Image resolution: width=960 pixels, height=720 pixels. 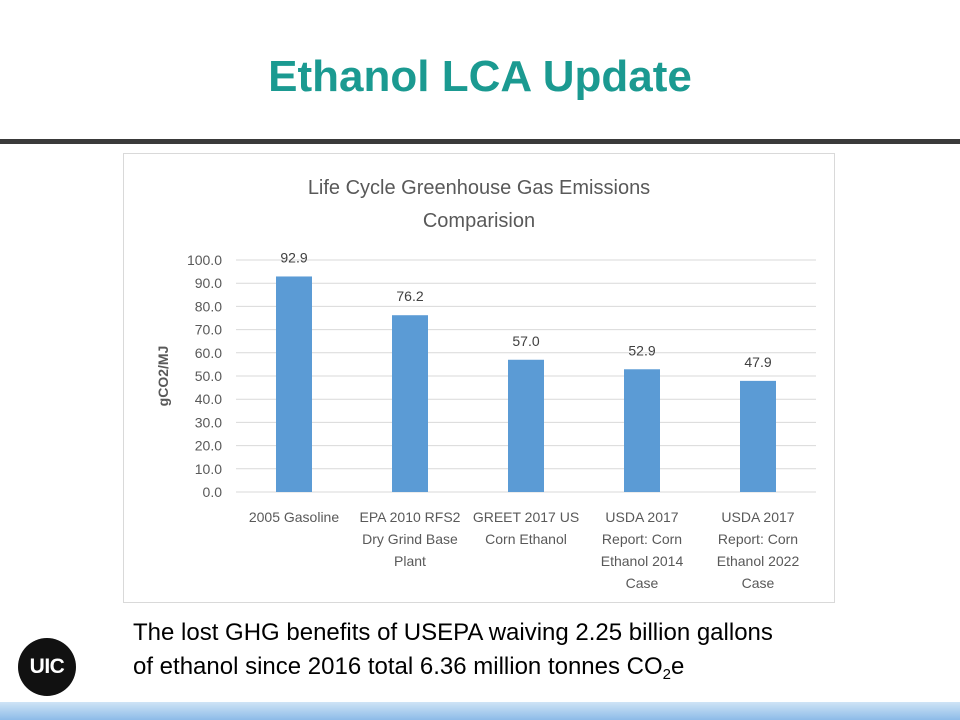 What do you see at coordinates (208, 376) in the screenshot?
I see `y-tick-label: 50.0` at bounding box center [208, 376].